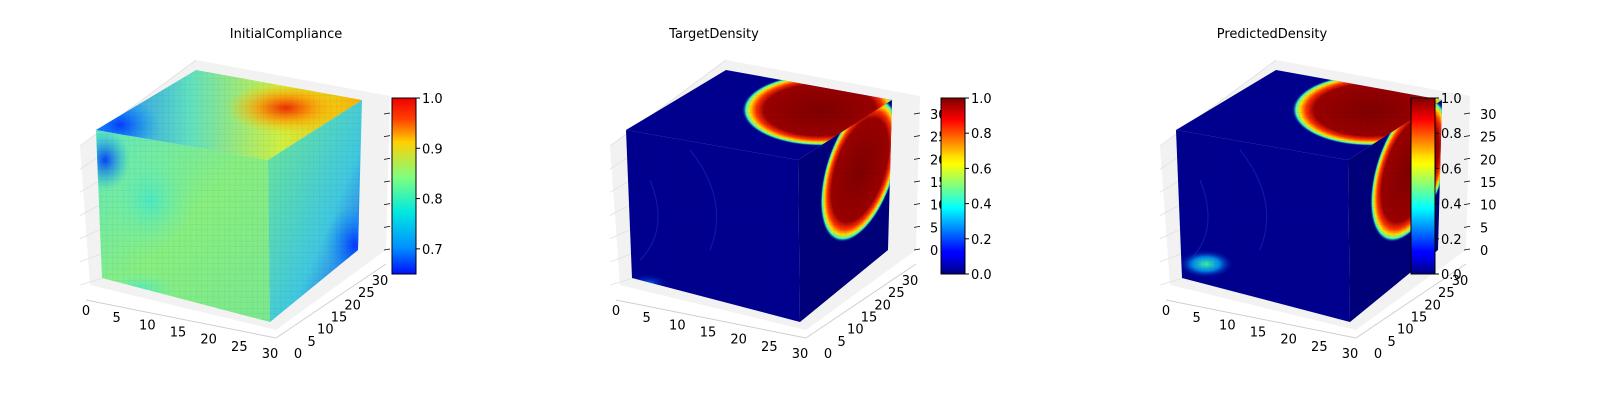  I want to click on z-tick-label: 10, so click(1488, 206).